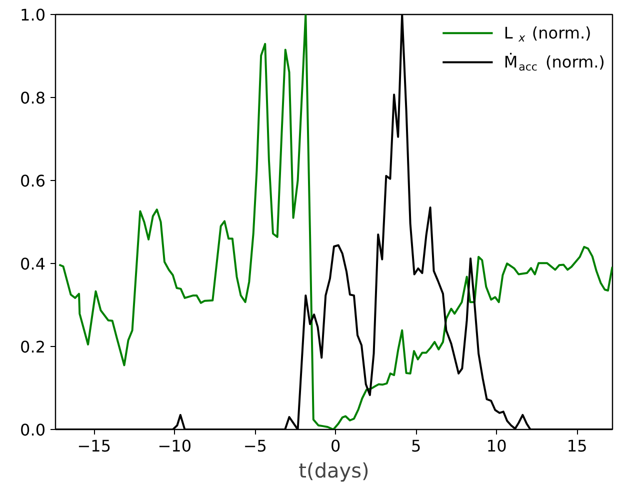 Image resolution: width=622 pixels, height=485 pixels. What do you see at coordinates (255, 446) in the screenshot?
I see `x-tick-label: −5` at bounding box center [255, 446].